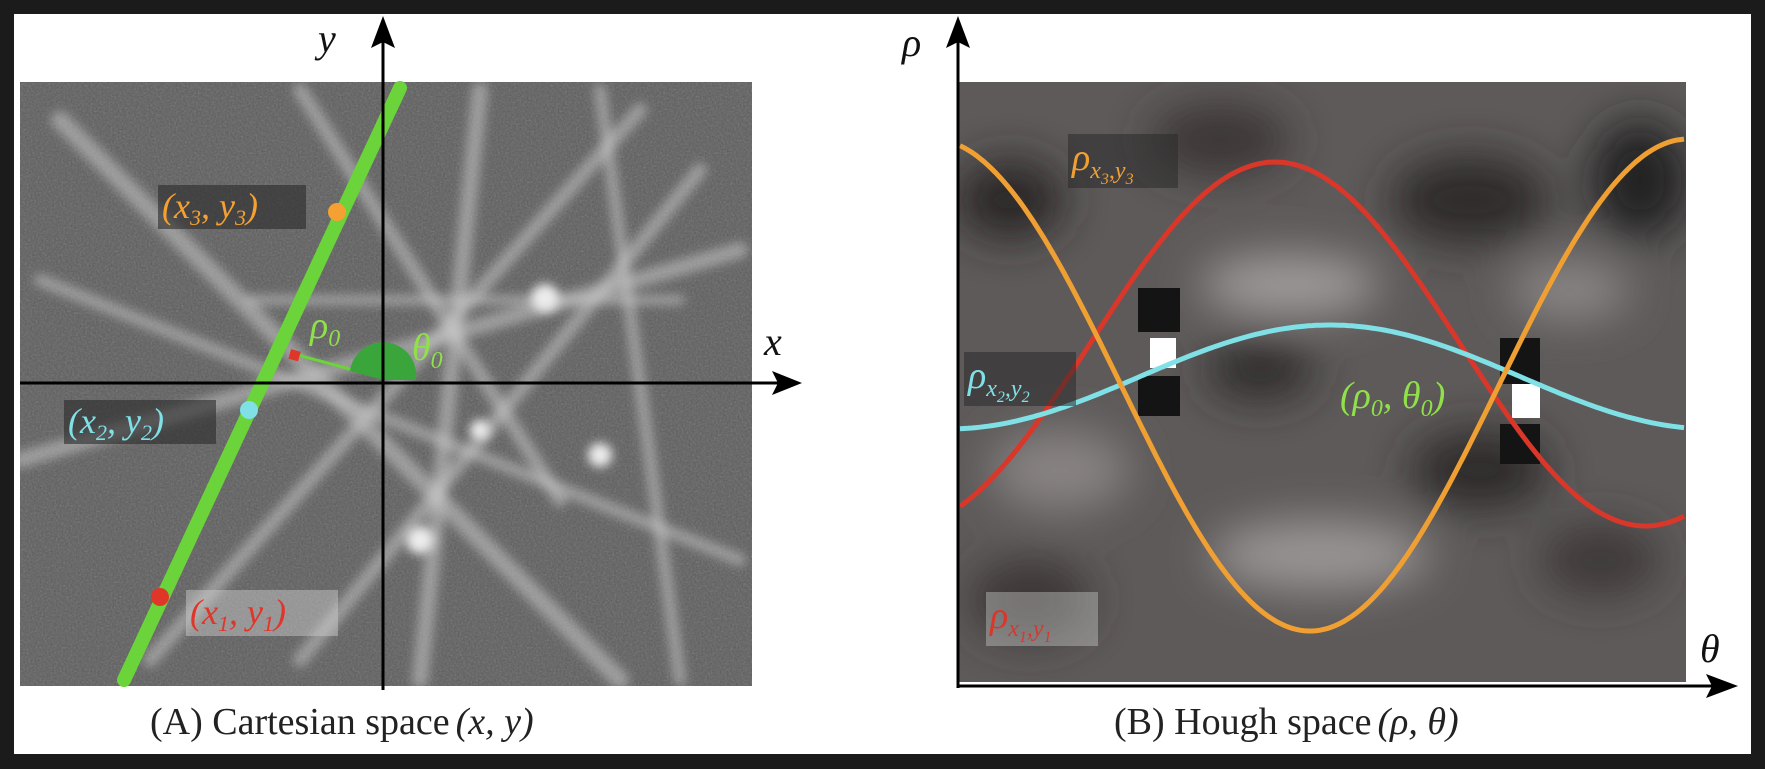 Image resolution: width=1765 pixels, height=769 pixels. I want to click on curve-2-label: ρx2,y2, so click(998, 380).